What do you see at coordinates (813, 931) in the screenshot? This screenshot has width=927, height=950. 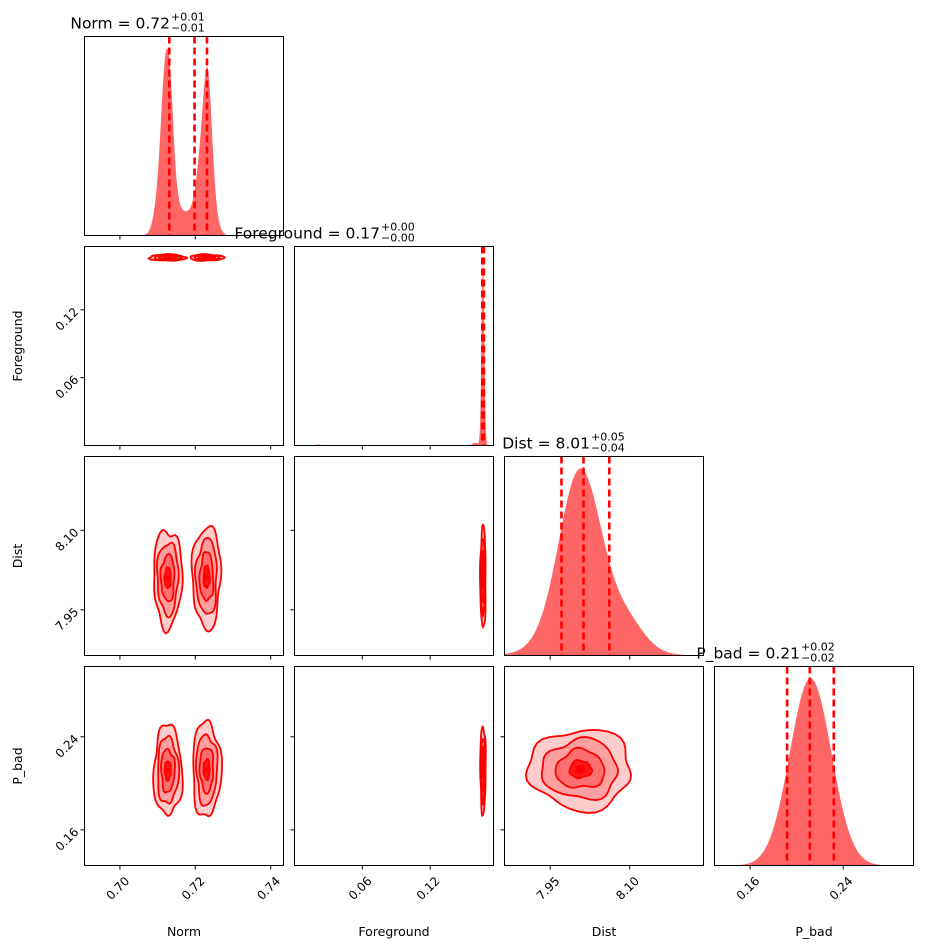 I see `x-axis-label-p_bad: P_bad` at bounding box center [813, 931].